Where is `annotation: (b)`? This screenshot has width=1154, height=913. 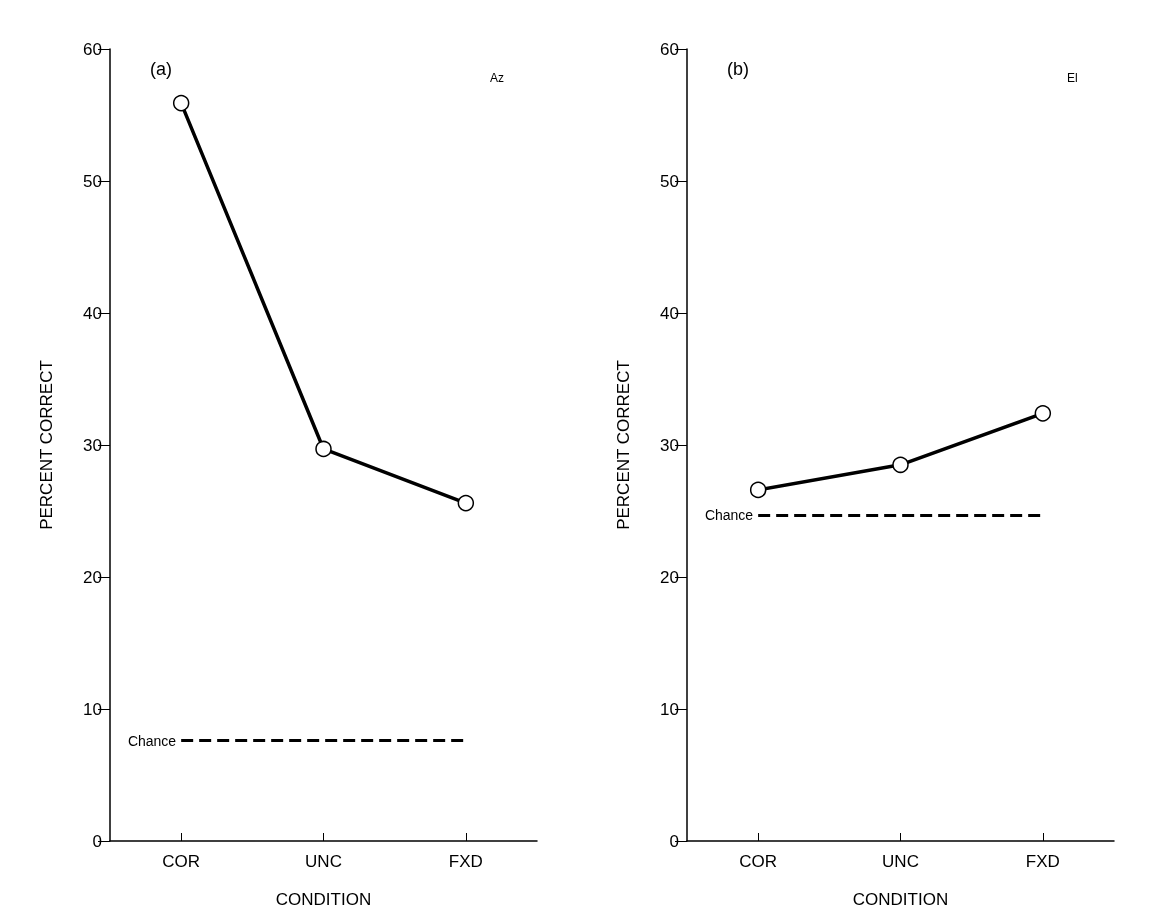 annotation: (b) is located at coordinates (738, 69).